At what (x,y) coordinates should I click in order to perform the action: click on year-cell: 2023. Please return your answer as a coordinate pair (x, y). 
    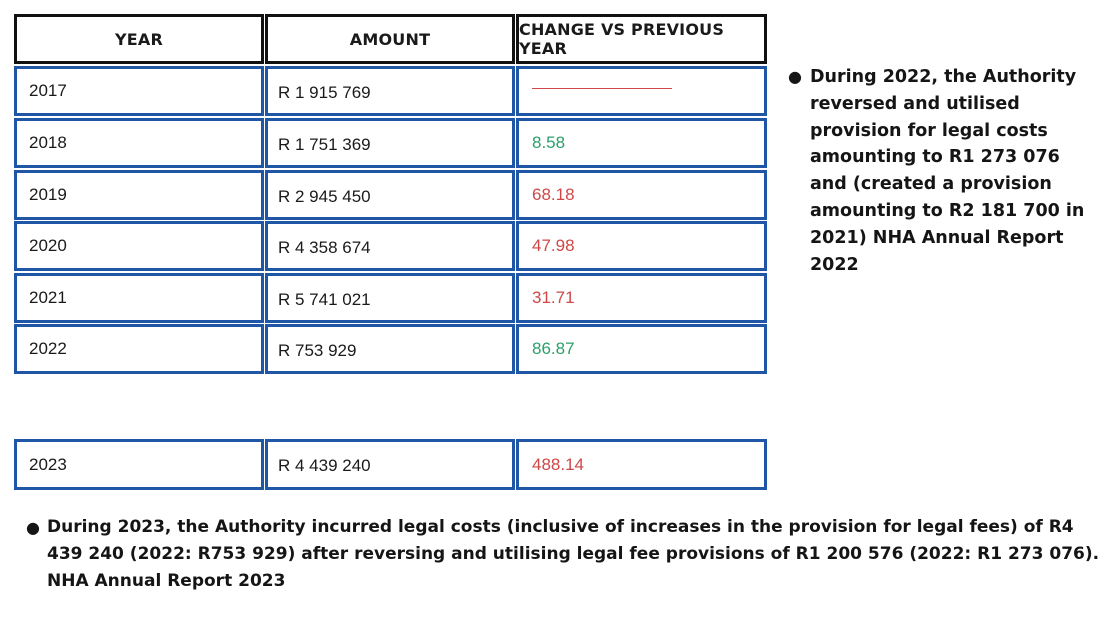
    Looking at the image, I should click on (139, 464).